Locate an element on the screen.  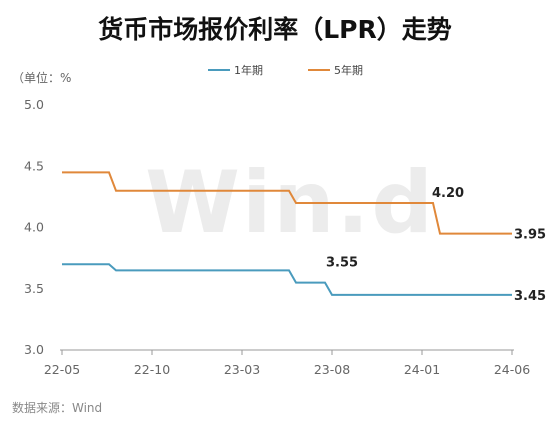
unit-label: （单位：% is located at coordinates (41, 77).